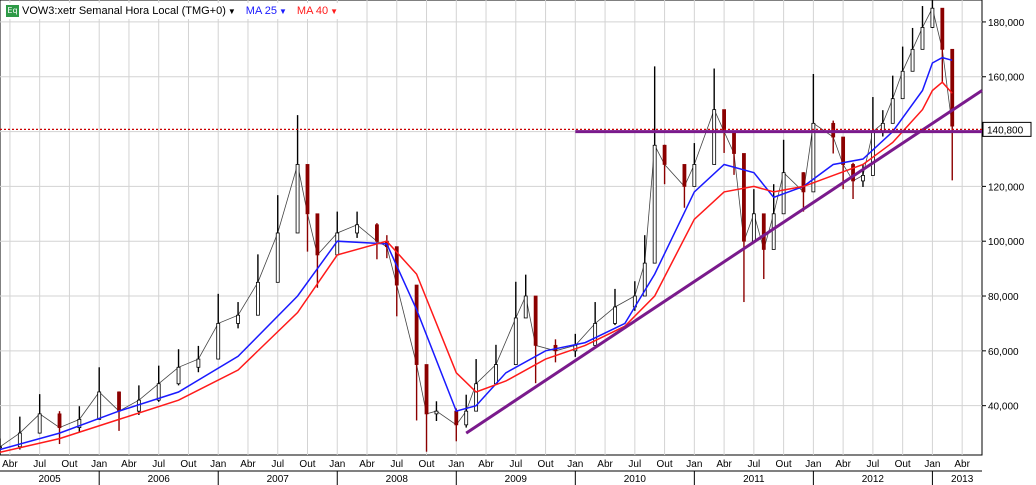 This screenshot has height=485, width=1036. I want to click on y-tick-label: 40,000, so click(1003, 407).